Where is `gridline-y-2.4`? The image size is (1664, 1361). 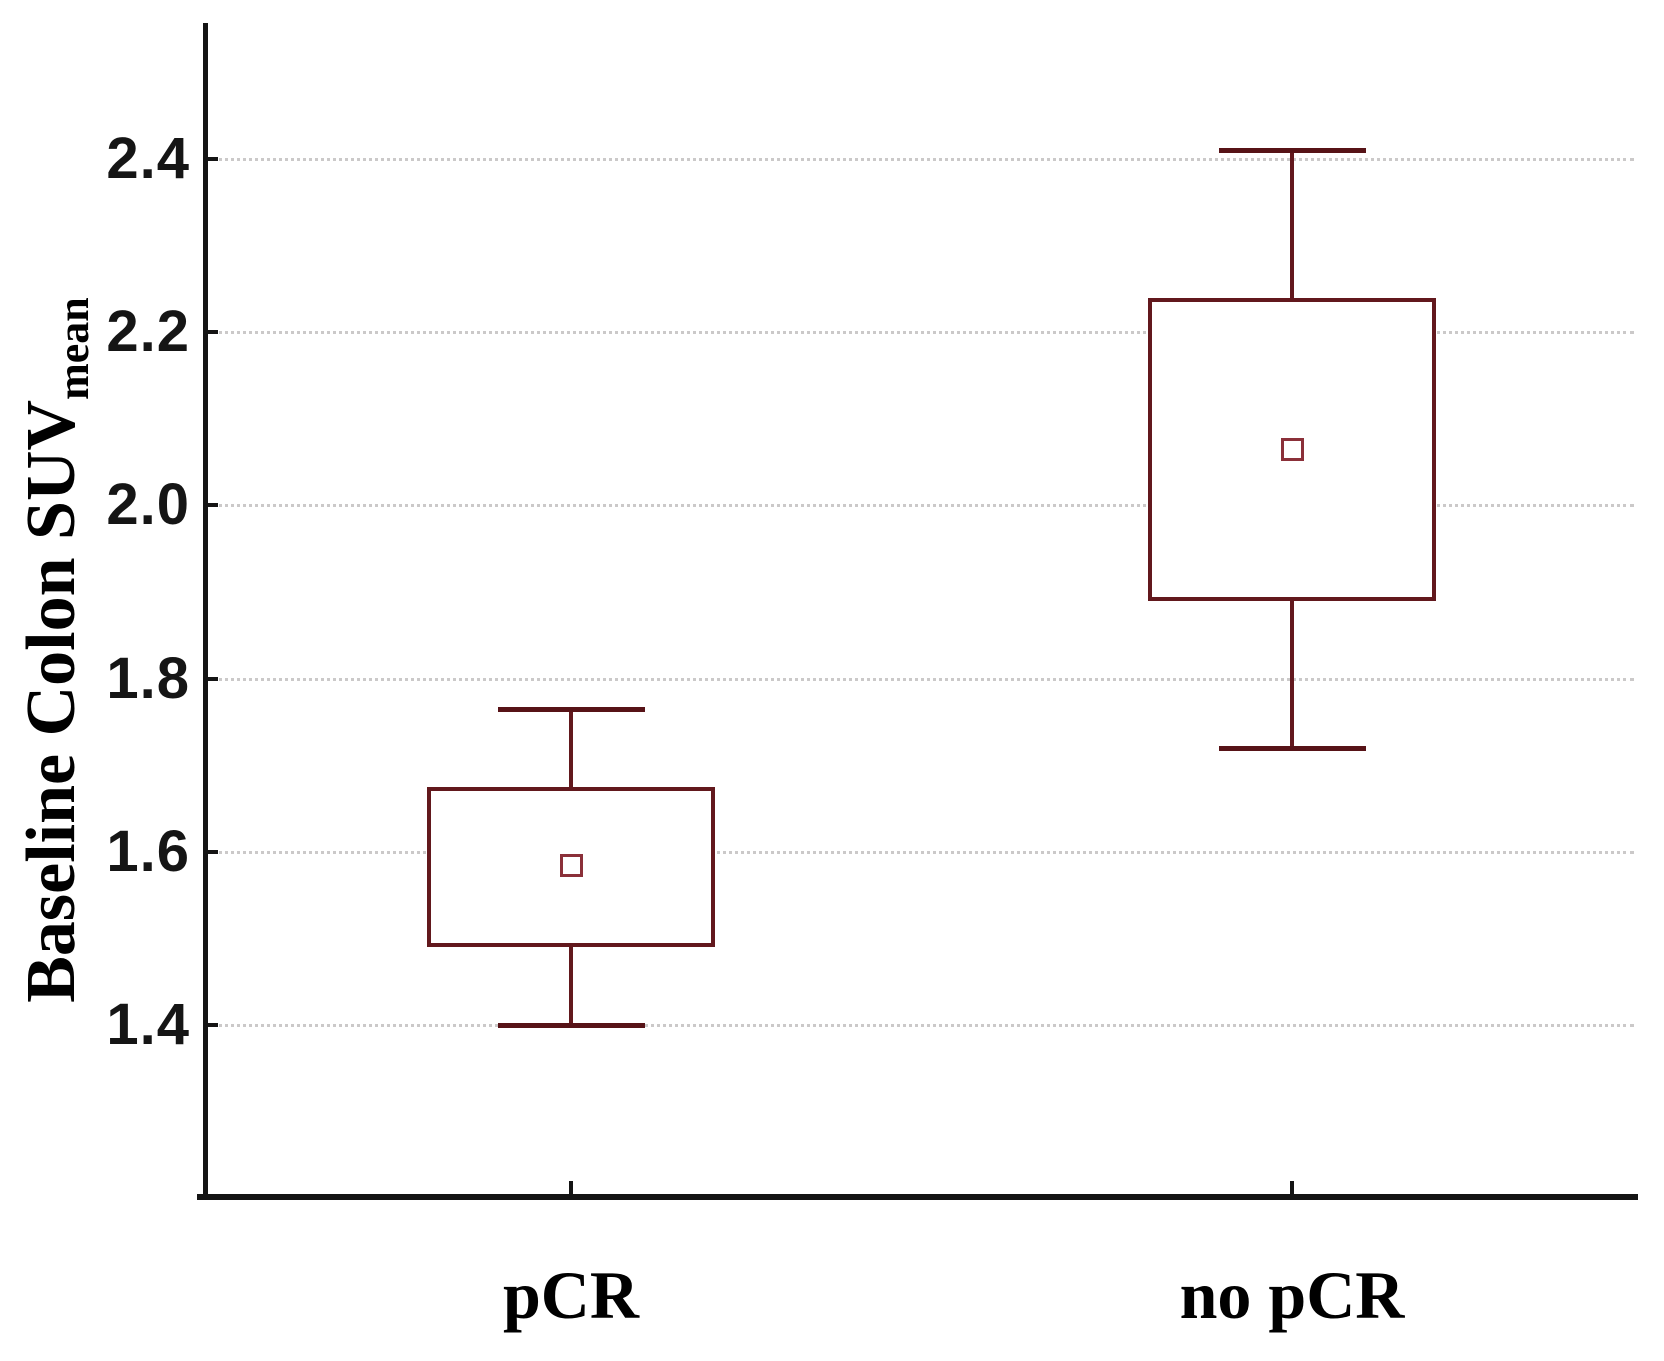 gridline-y-2.4 is located at coordinates (923, 159).